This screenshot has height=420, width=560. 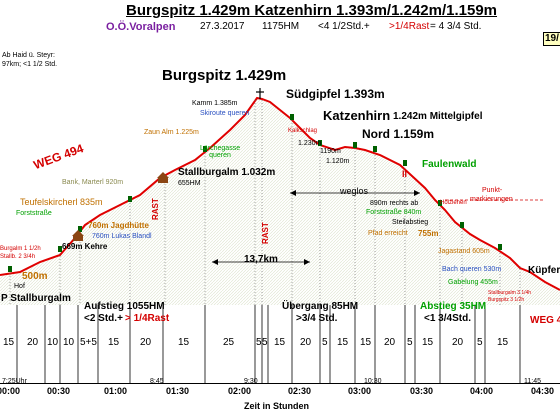 I want to click on teufelskircherl-label: Teufelskircherl 835m, so click(x=61, y=202).